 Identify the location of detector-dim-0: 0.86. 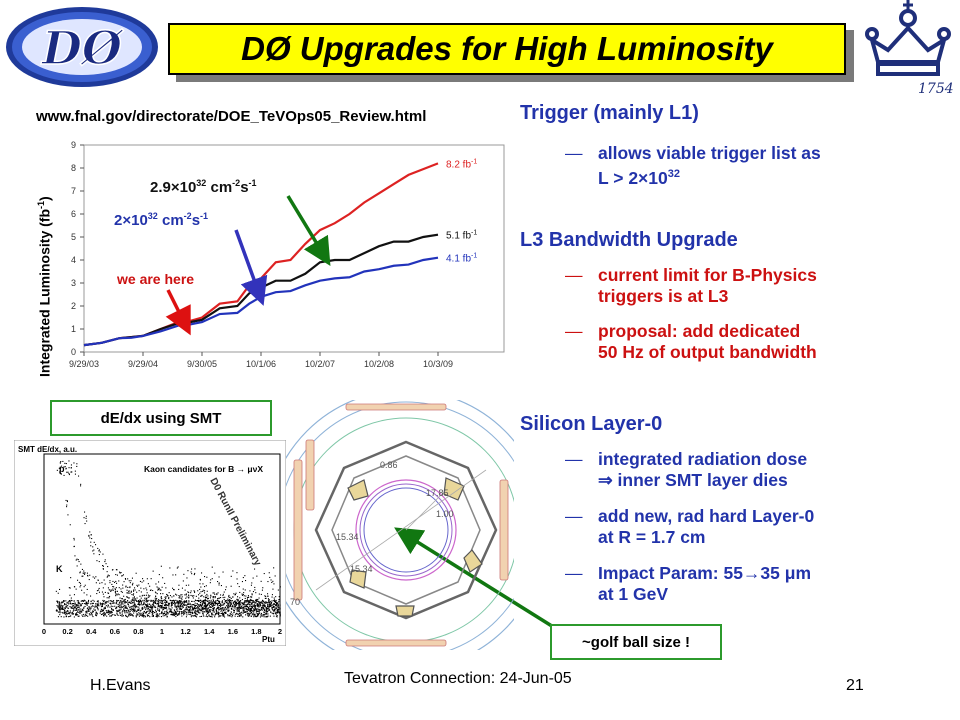
(389, 465).